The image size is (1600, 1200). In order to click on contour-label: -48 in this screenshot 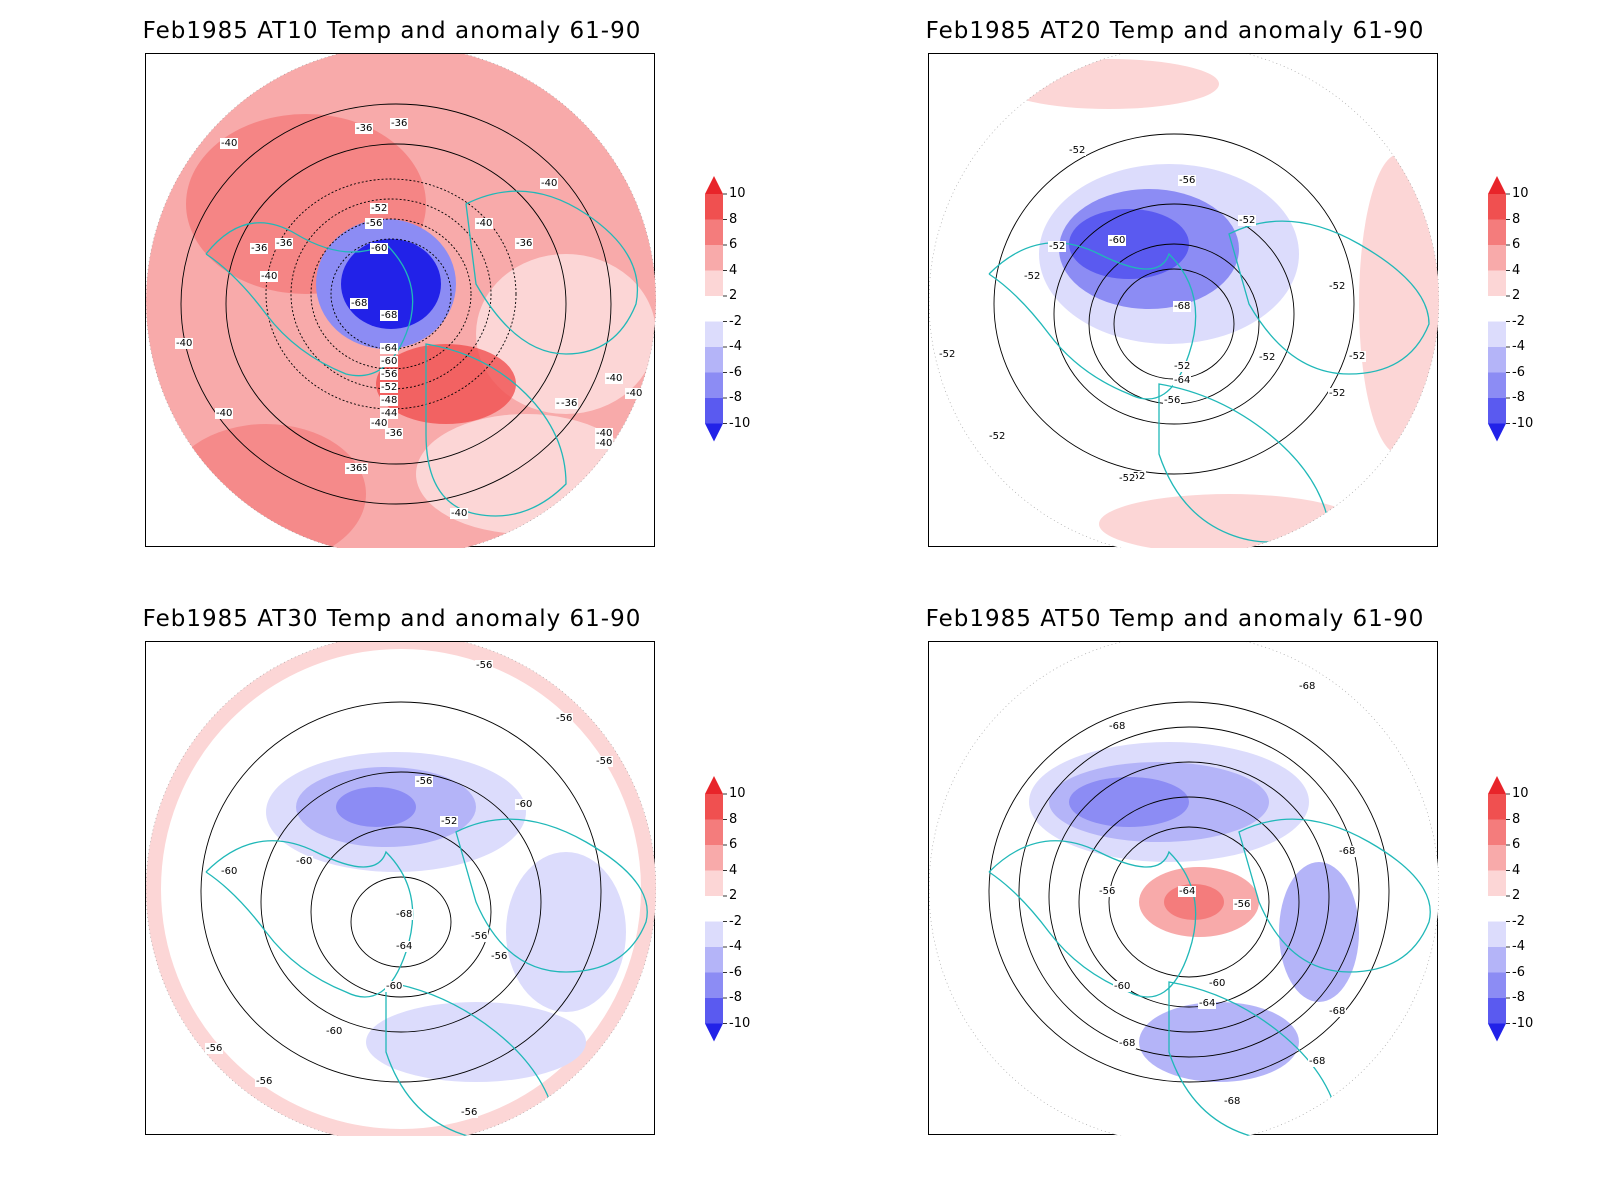, I will do `click(389, 400)`.